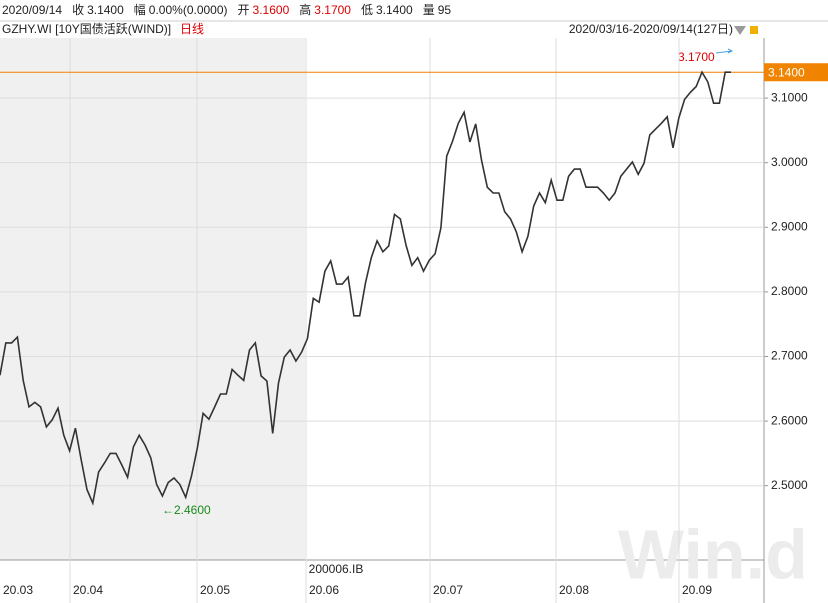 The image size is (828, 603). I want to click on x-tick-label: 20.06, so click(324, 590).